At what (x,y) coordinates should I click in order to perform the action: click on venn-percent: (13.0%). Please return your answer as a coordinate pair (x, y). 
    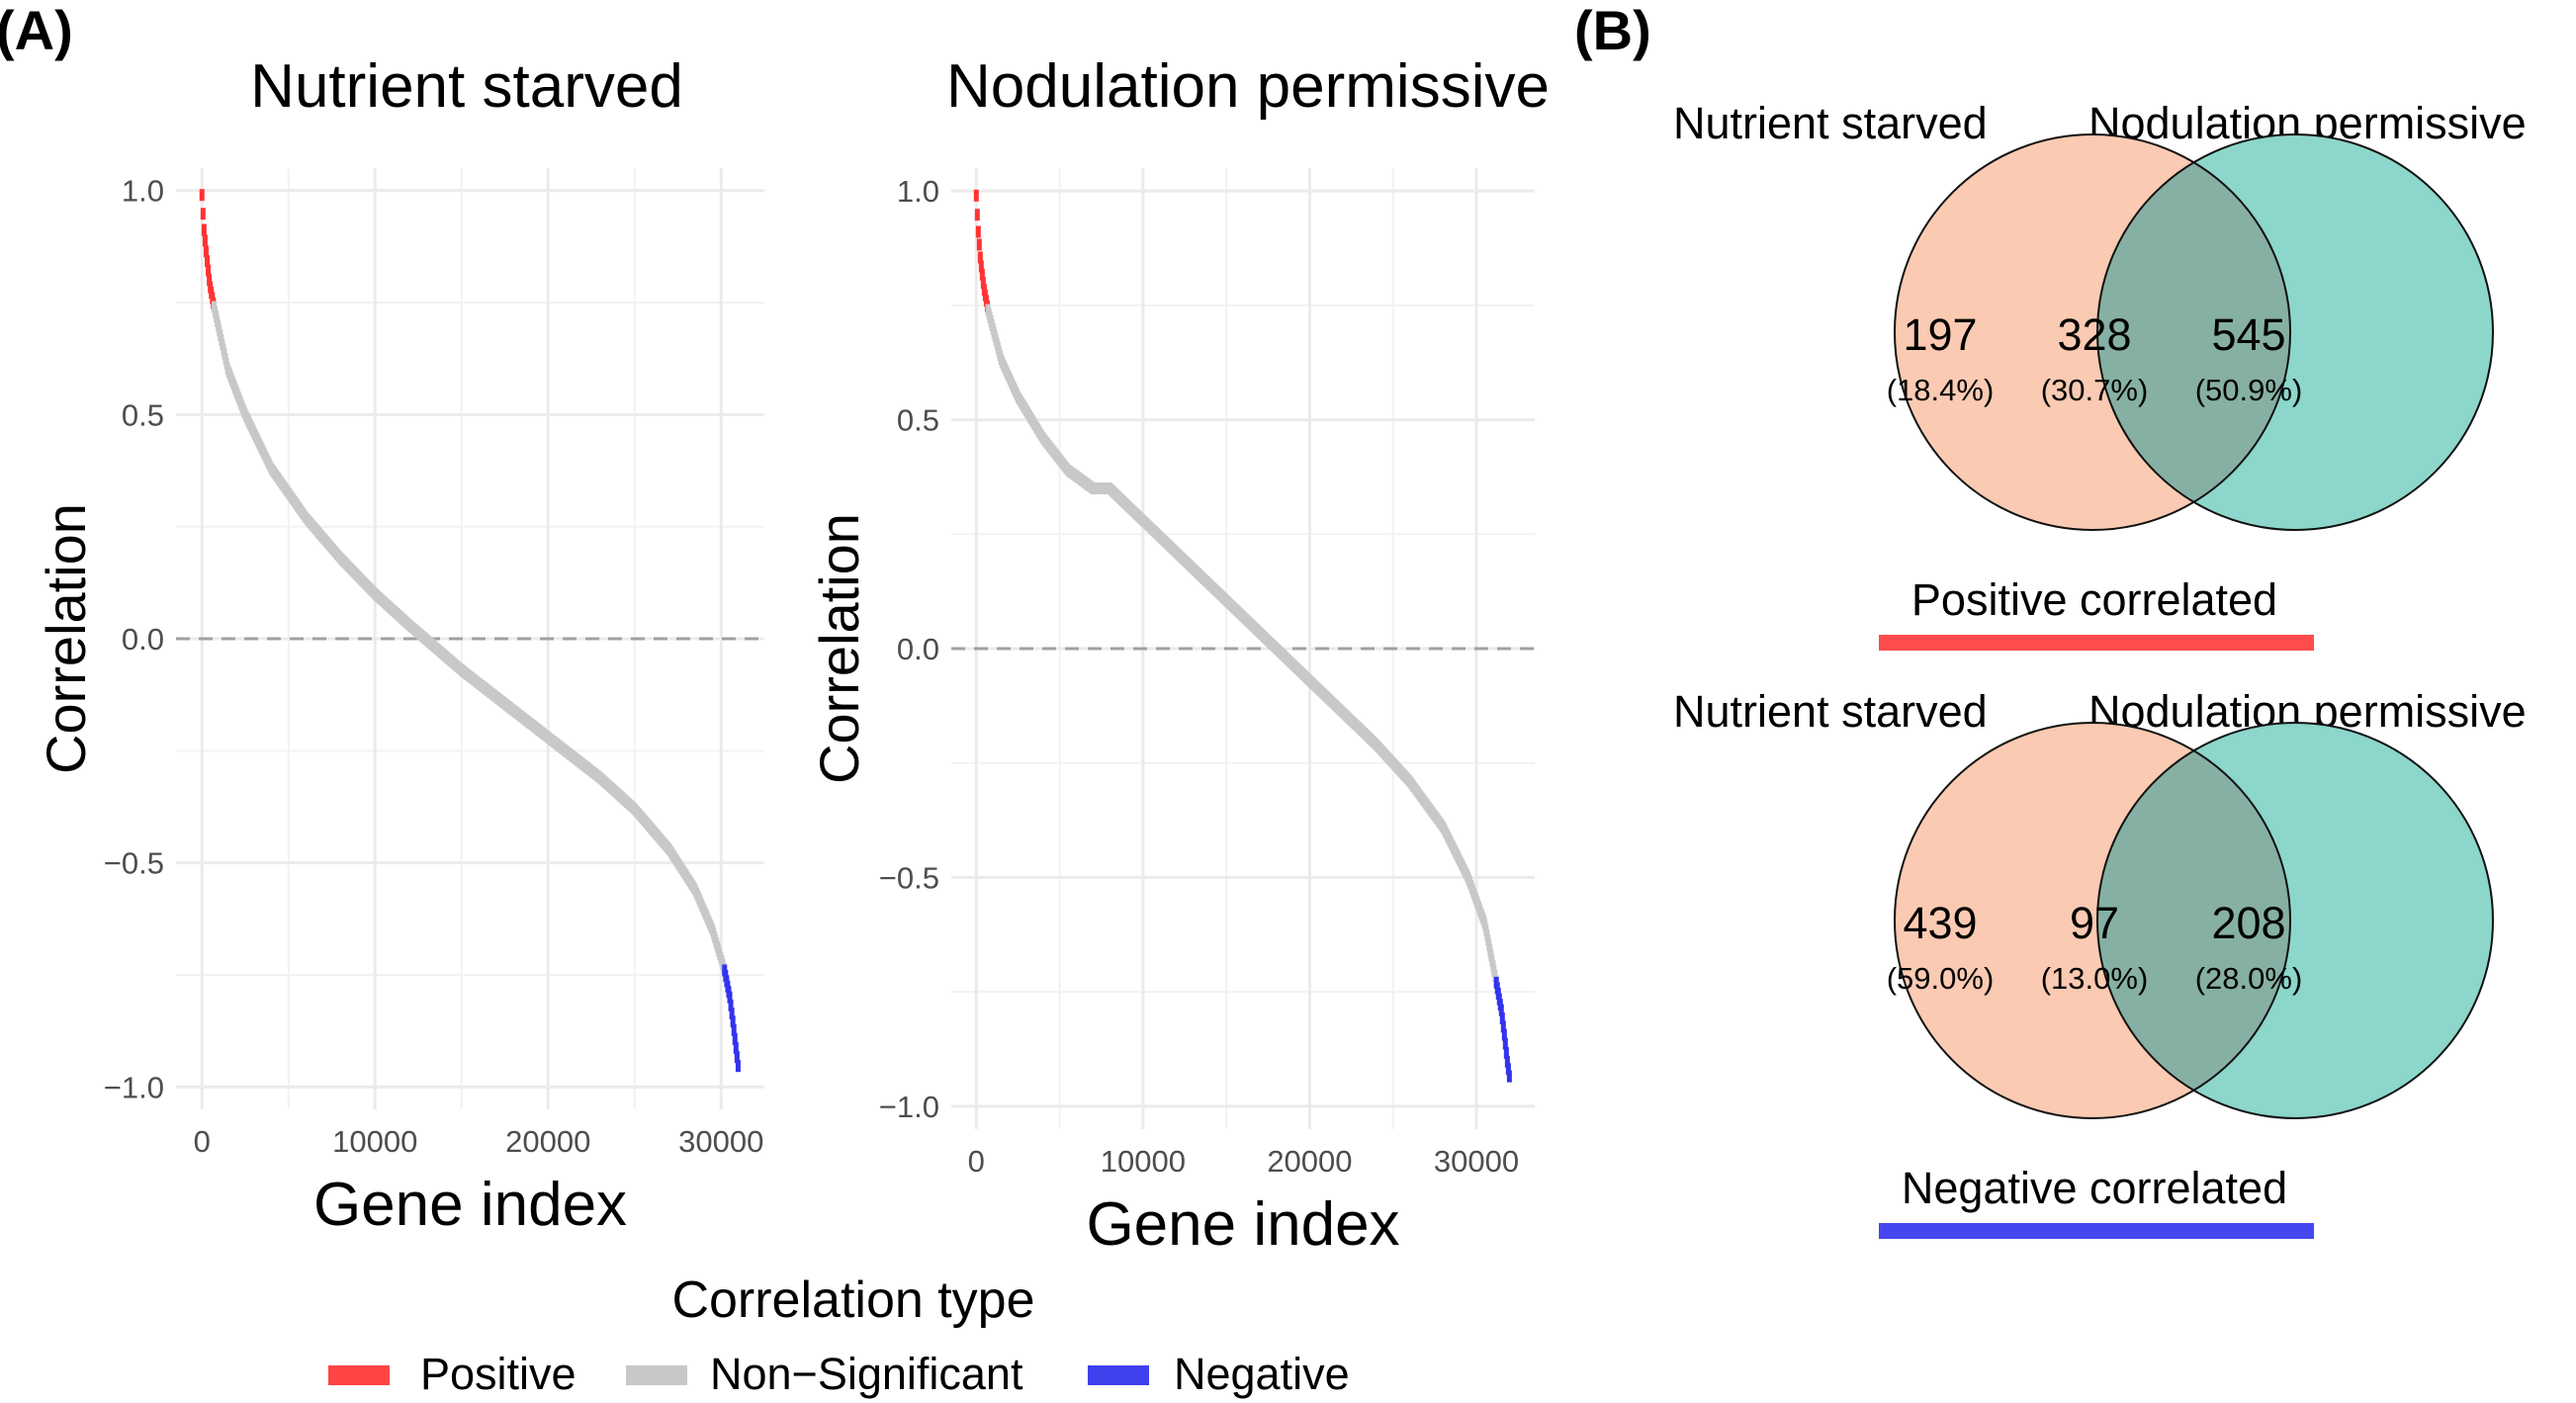
    Looking at the image, I should click on (2095, 978).